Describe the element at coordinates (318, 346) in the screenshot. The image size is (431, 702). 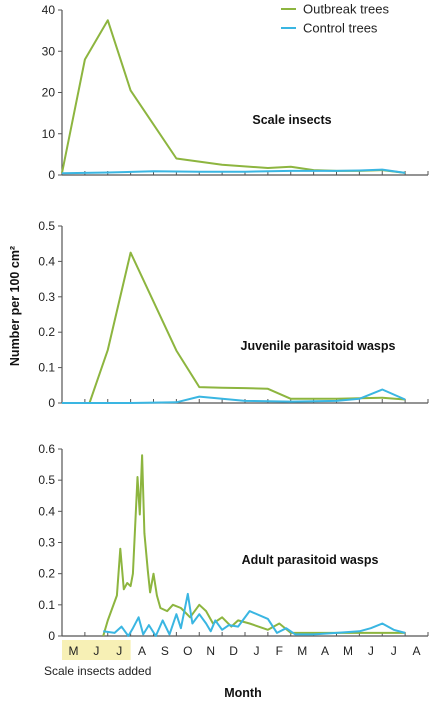
I see `panel-title: Juvenile parasitoid wasps` at that location.